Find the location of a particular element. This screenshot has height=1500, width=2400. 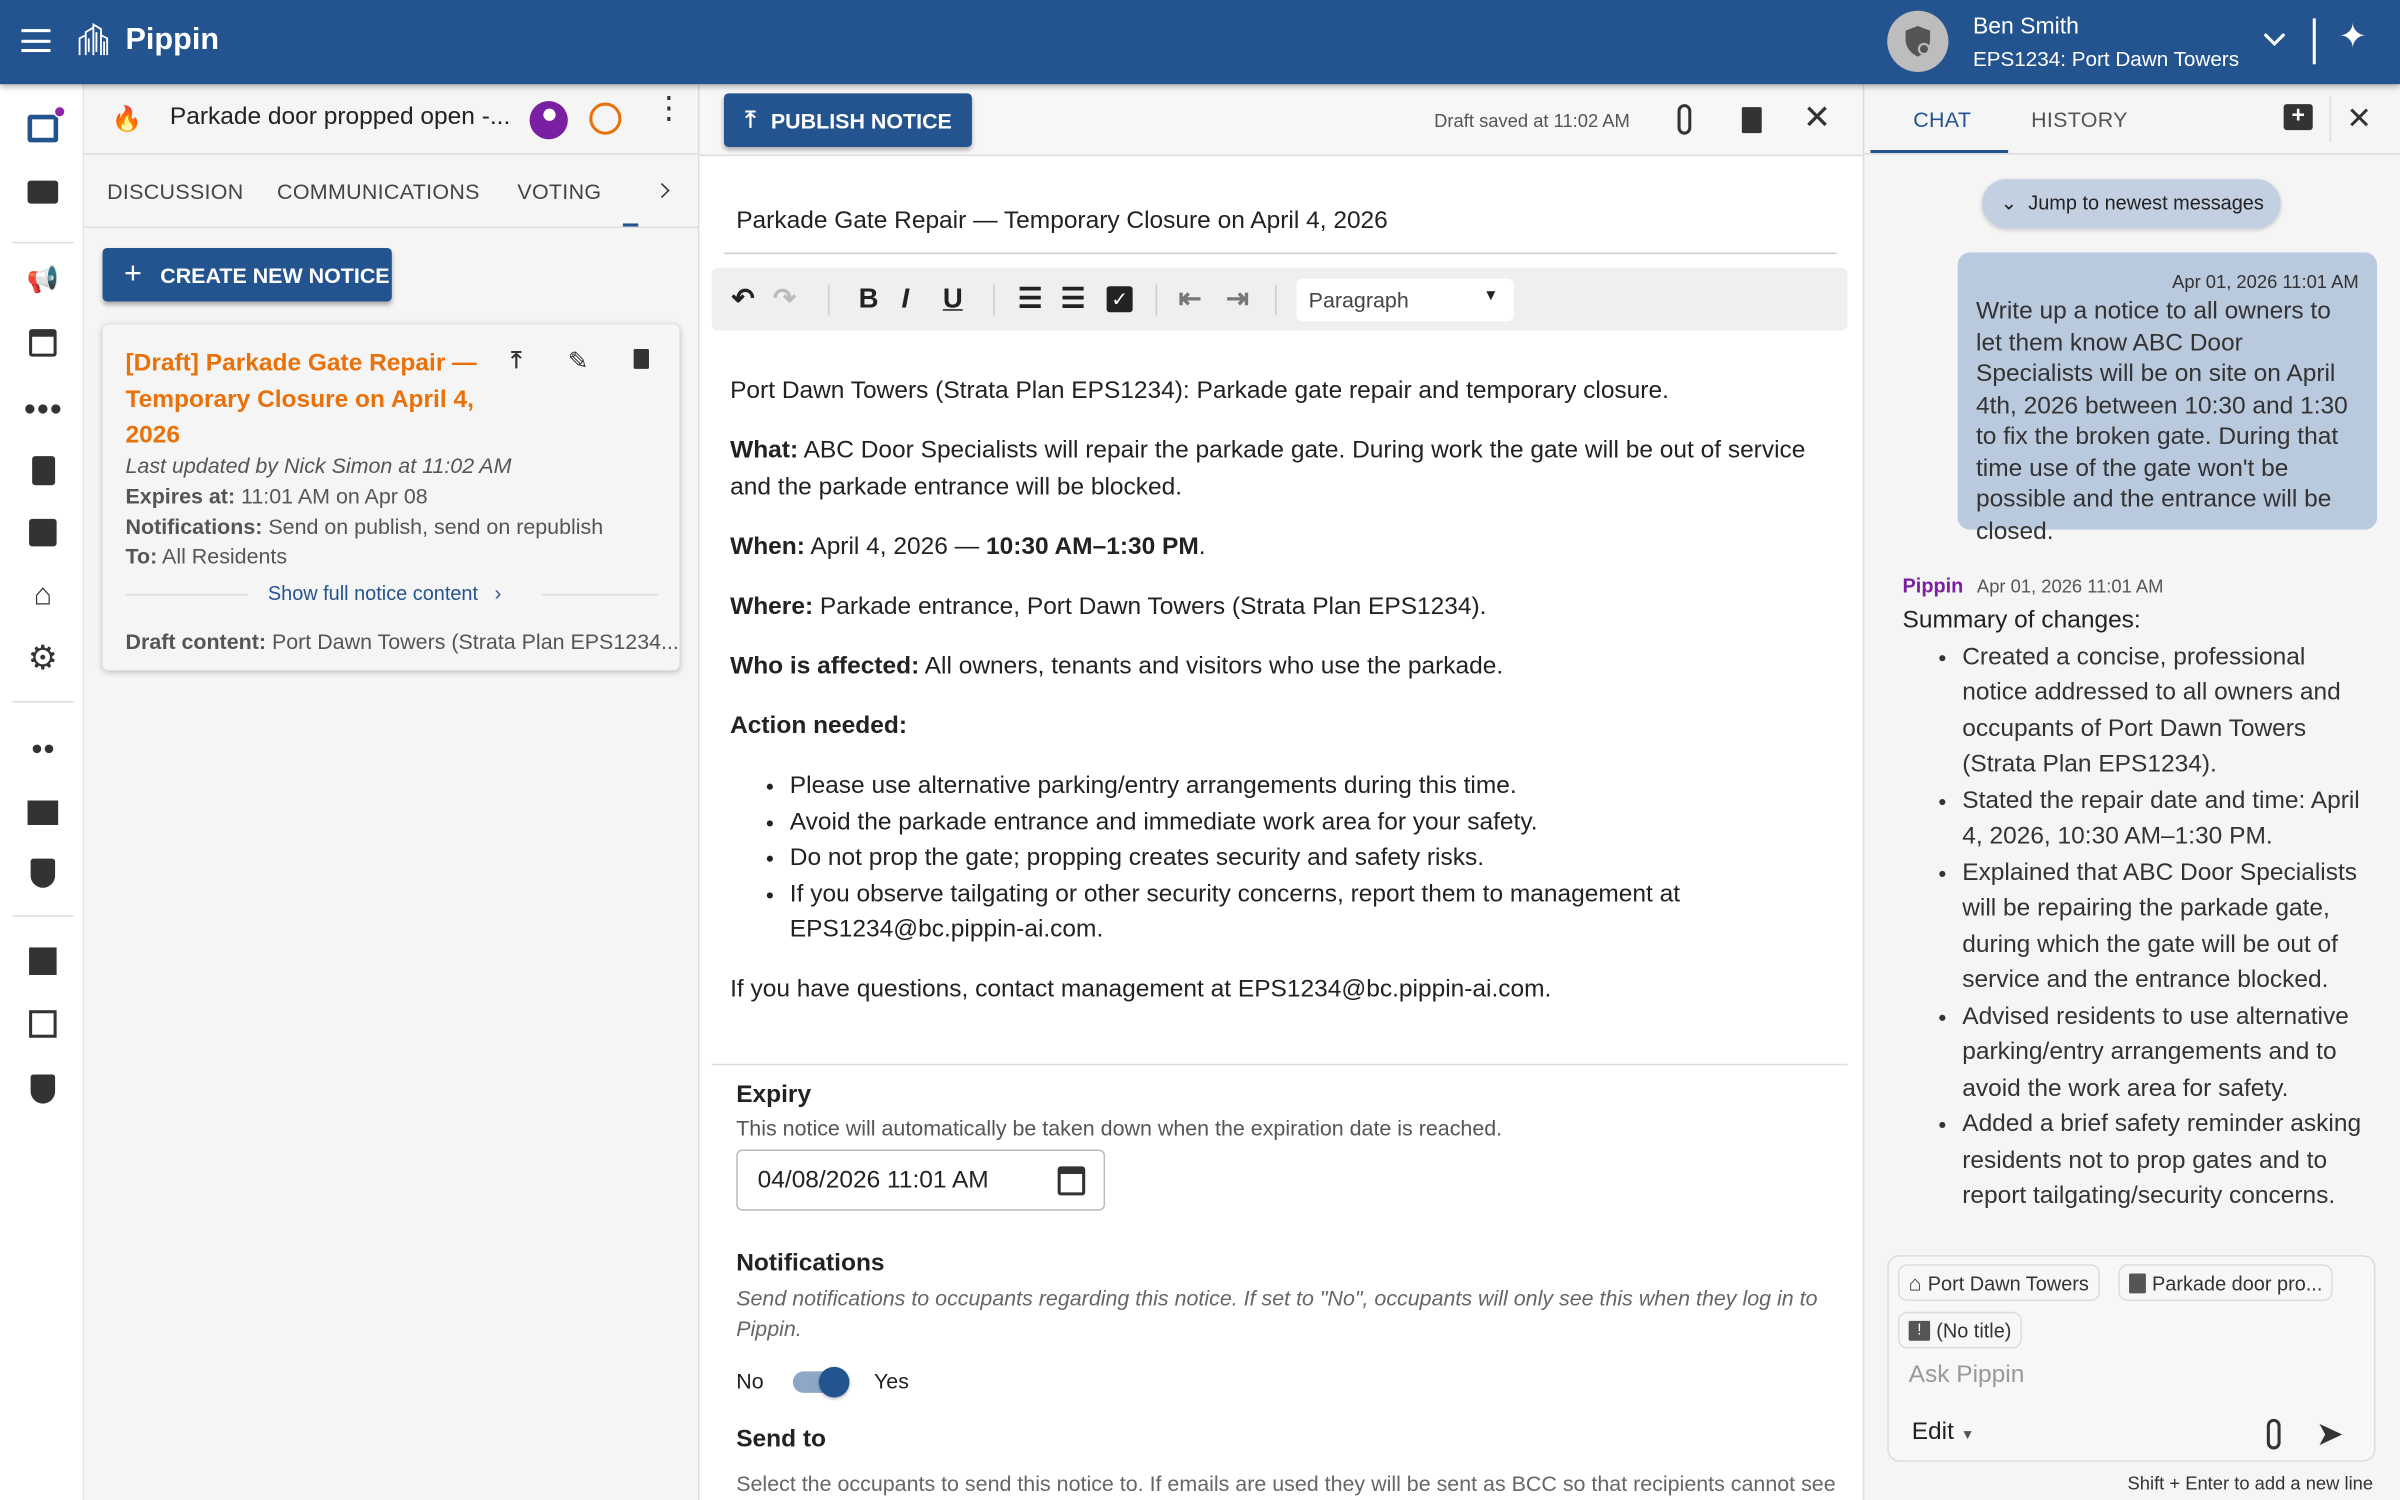

context-chip-building: ⌂ Port Dawn Towers is located at coordinates (1998, 1283).